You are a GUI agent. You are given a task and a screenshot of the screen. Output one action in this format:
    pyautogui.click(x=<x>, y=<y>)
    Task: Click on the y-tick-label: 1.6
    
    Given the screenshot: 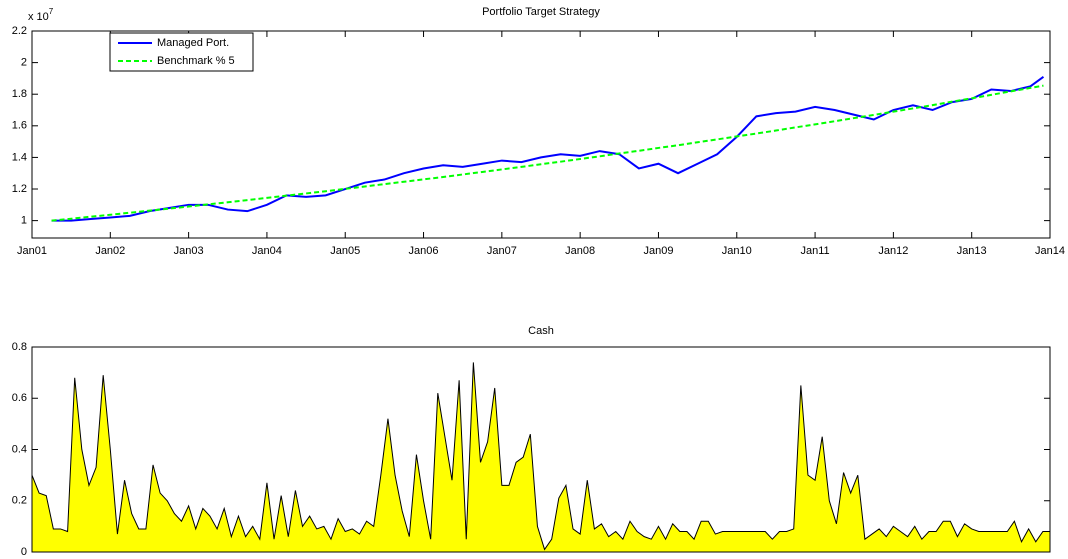 What is the action you would take?
    pyautogui.click(x=19, y=126)
    